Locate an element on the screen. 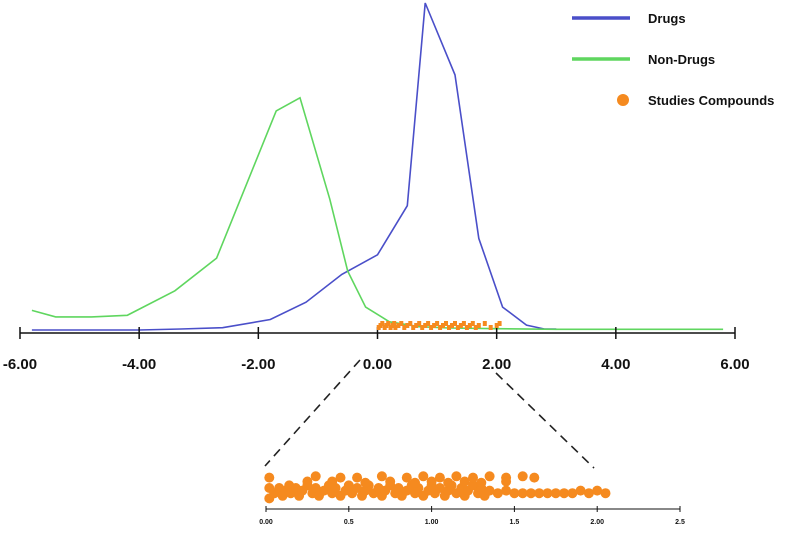 Image resolution: width=788 pixels, height=546 pixels. legend-label-non-drugs: Non-Drugs is located at coordinates (681, 59).